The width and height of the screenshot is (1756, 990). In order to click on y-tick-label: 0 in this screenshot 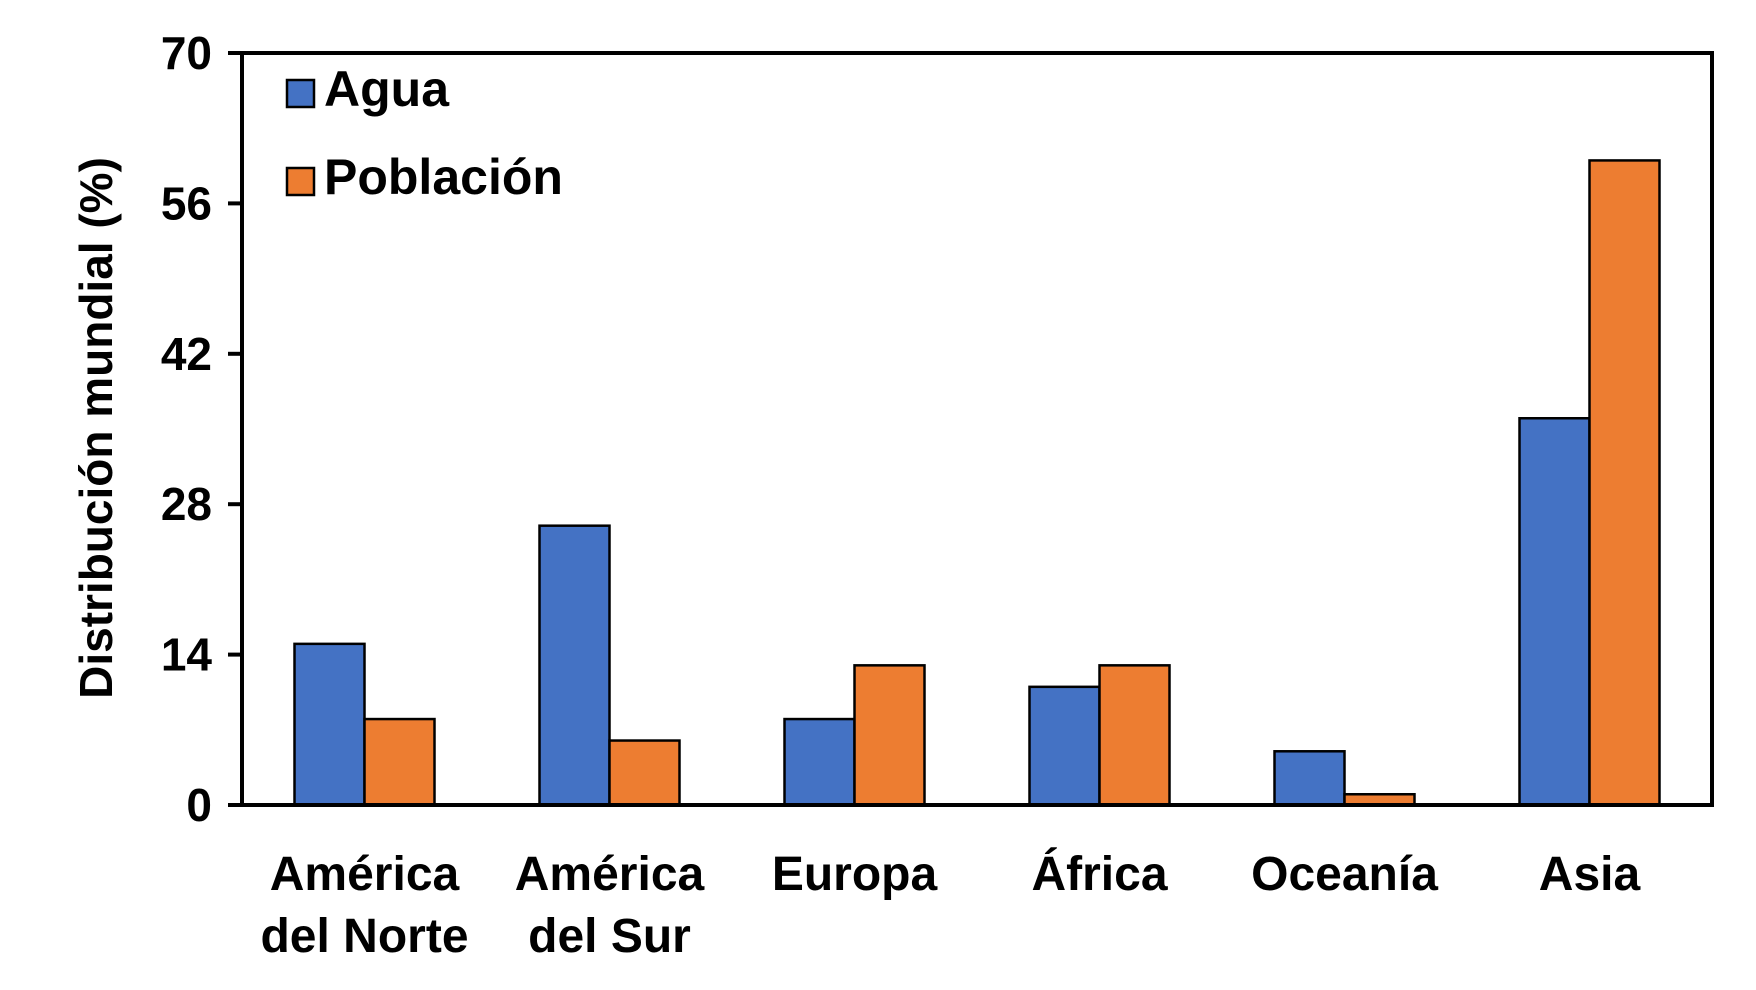, I will do `click(199, 805)`.